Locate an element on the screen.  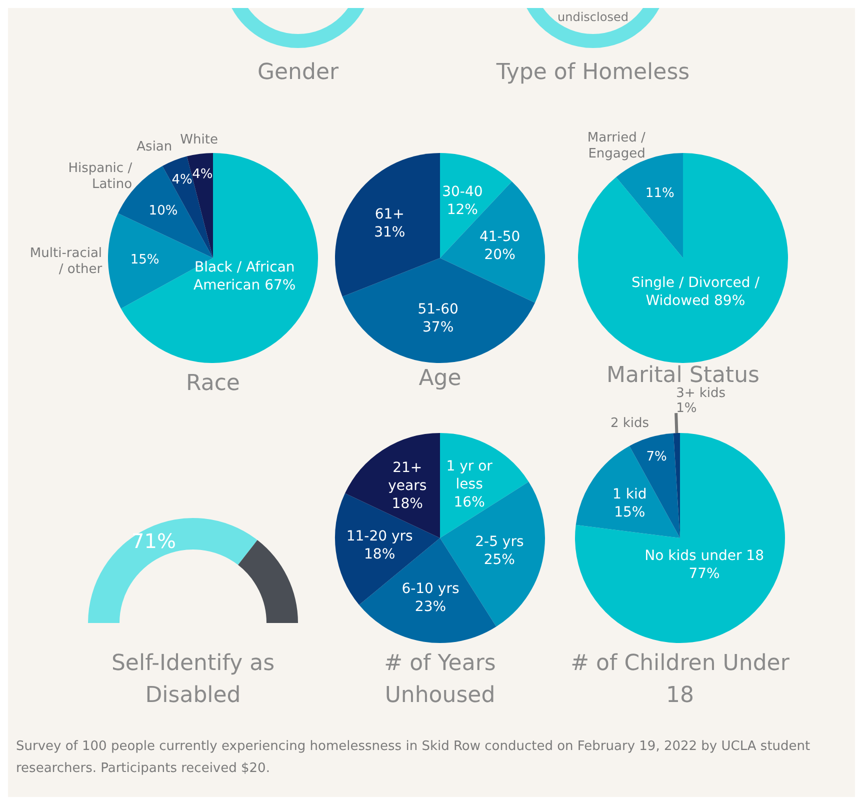
text: Self-Identify as Disabled is located at coordinates (193, 680).